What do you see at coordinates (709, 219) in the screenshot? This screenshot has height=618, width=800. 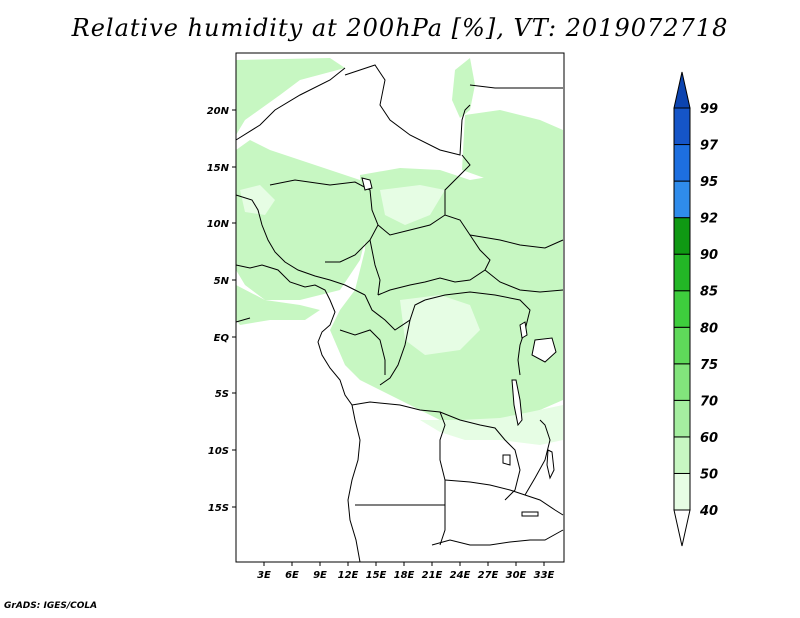 I see `colorbar-level-label: 92` at bounding box center [709, 219].